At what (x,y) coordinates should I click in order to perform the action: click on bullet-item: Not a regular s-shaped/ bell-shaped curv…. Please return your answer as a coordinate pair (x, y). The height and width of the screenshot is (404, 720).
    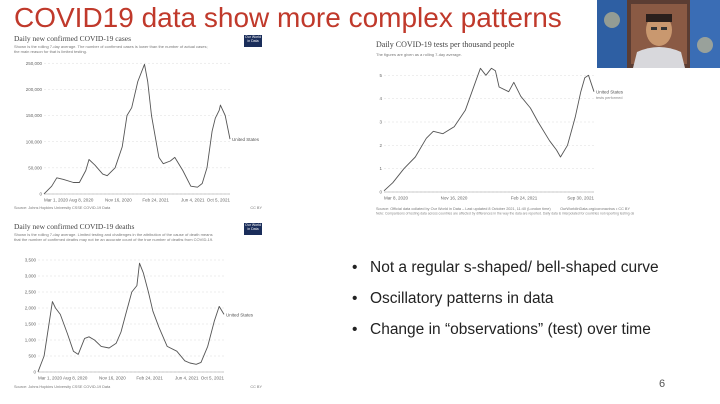
    Looking at the image, I should click on (505, 274).